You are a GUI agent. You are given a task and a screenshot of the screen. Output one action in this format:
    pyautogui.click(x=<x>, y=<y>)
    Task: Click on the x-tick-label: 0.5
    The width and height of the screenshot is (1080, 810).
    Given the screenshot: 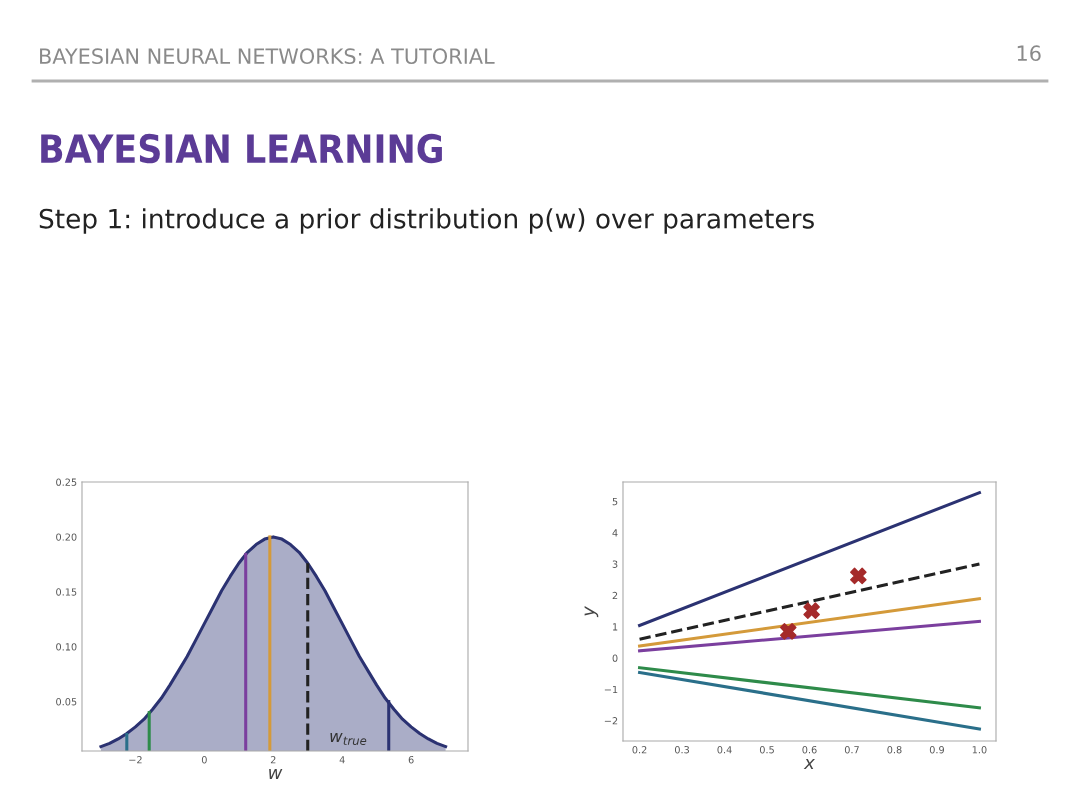 What is the action you would take?
    pyautogui.click(x=766, y=750)
    